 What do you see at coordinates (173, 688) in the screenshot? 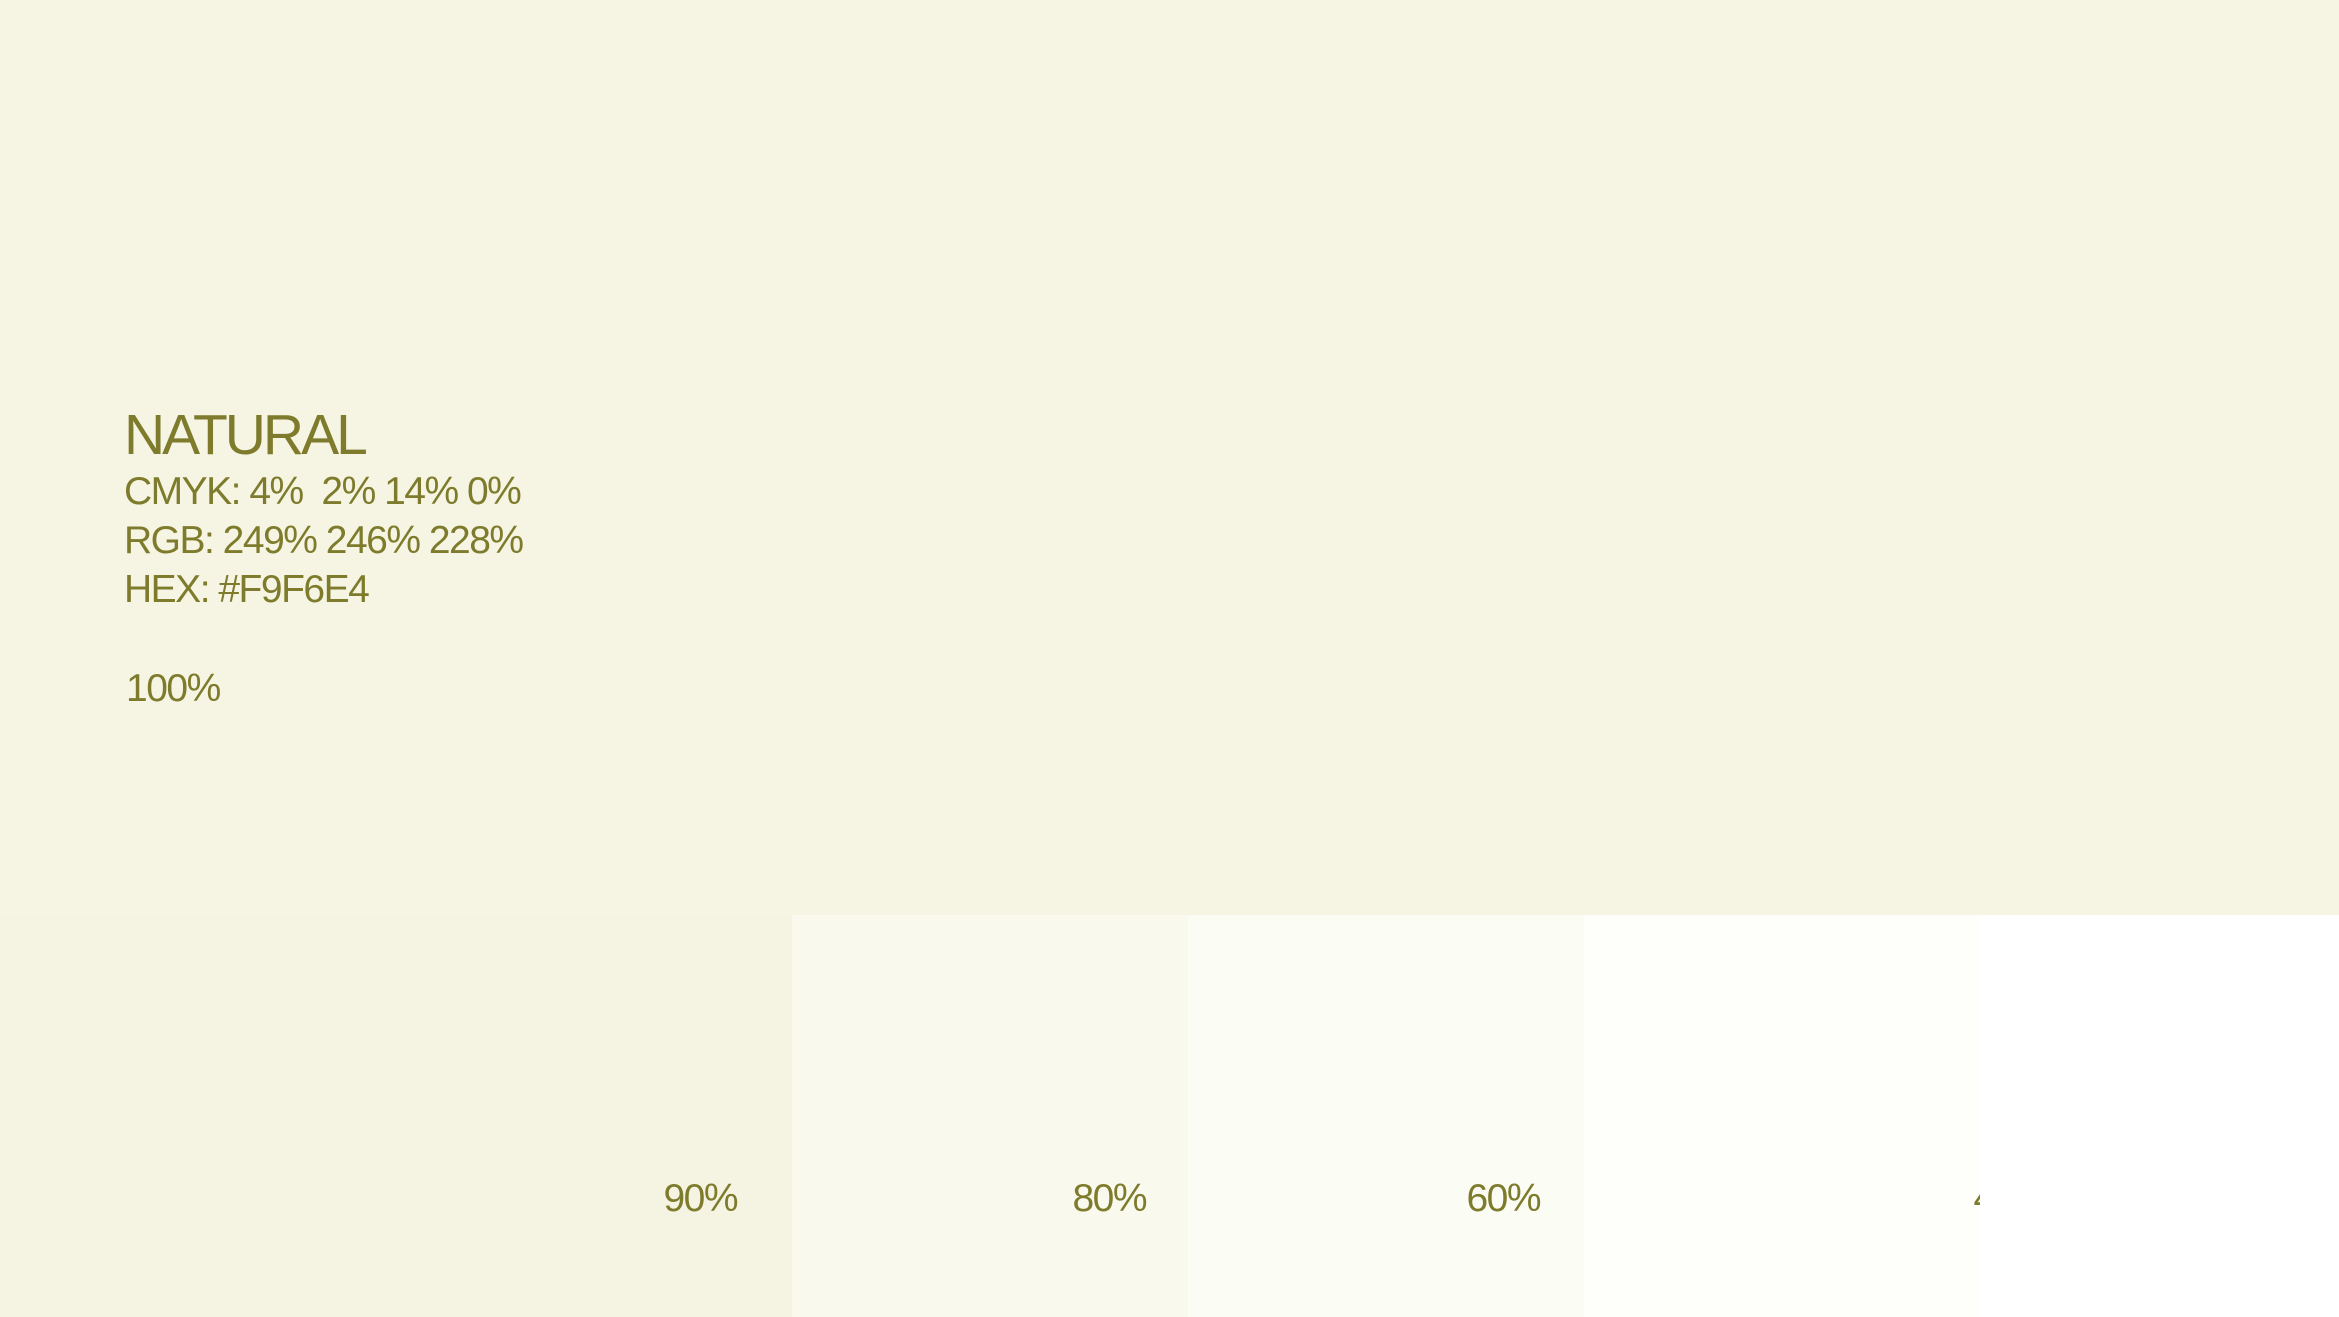
I see `main-swatch-percent: 100%` at bounding box center [173, 688].